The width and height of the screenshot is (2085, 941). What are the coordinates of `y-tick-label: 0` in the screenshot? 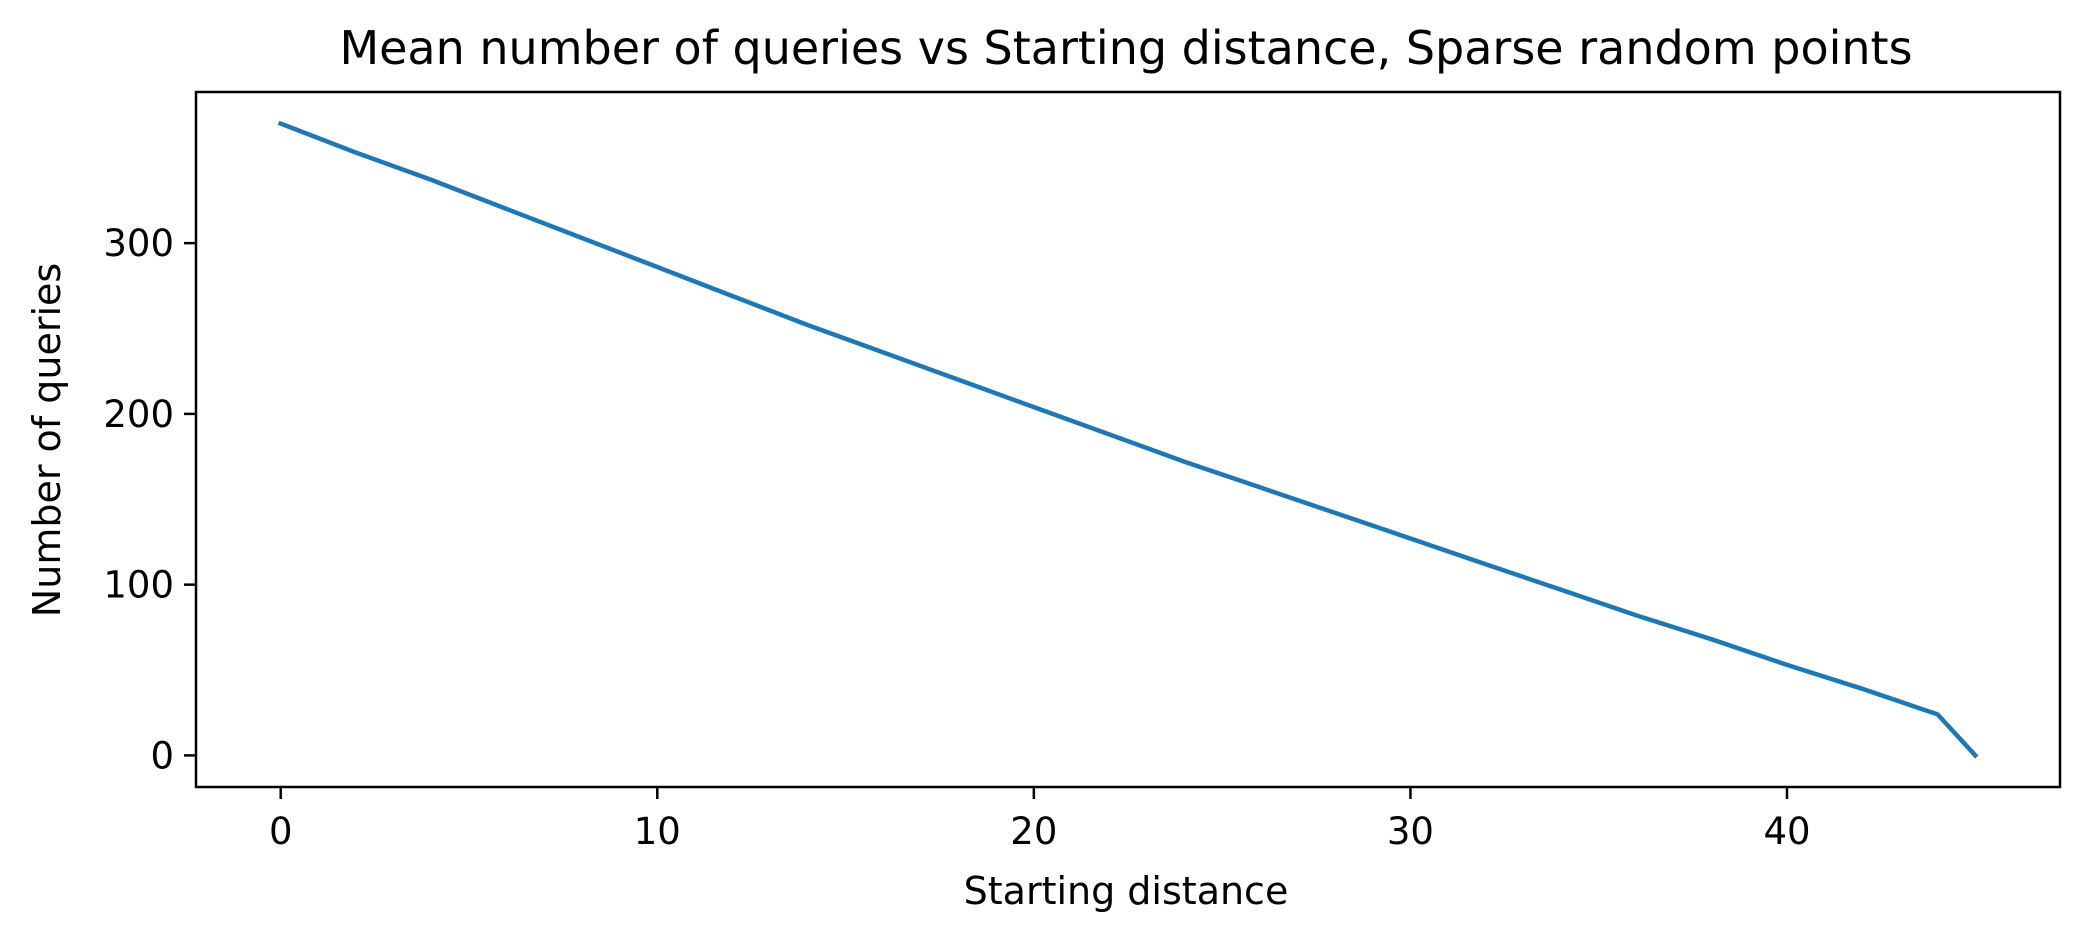 It's located at (162, 755).